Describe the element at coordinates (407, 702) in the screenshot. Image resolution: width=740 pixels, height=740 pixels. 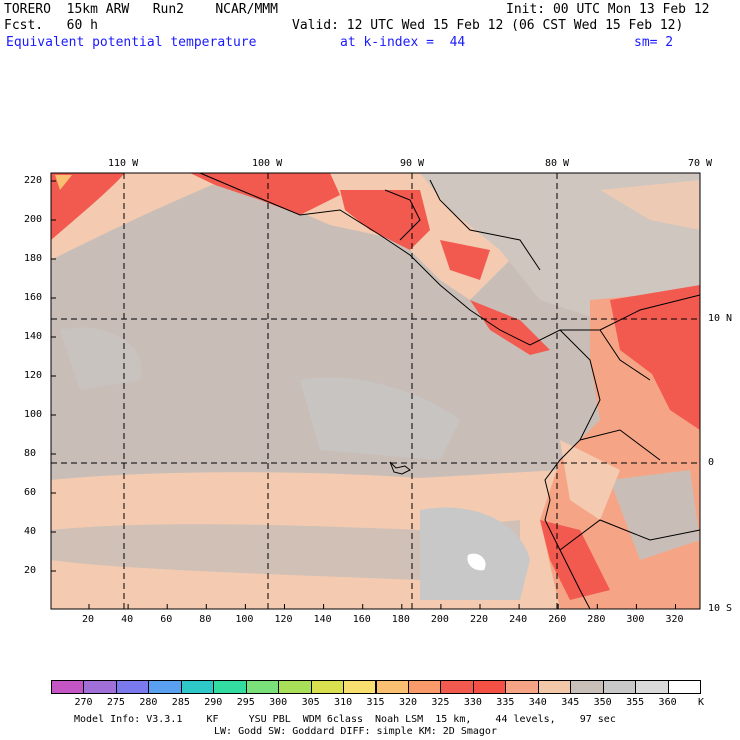
I see `colorbar-level-label: 320` at that location.